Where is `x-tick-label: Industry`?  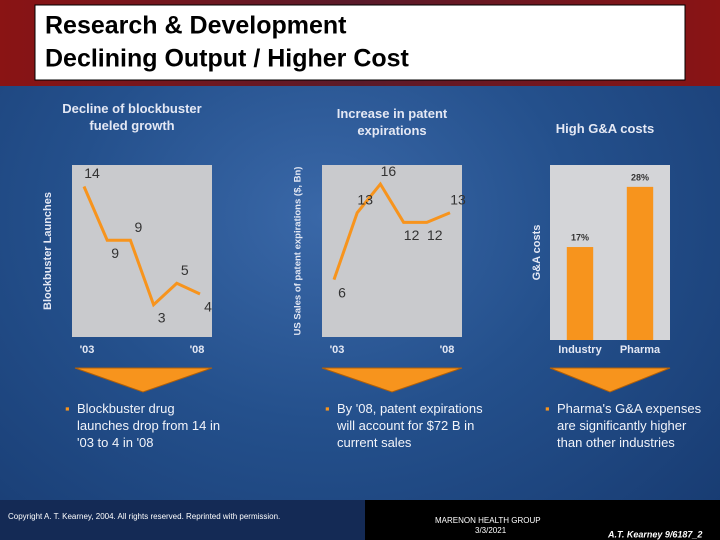 x-tick-label: Industry is located at coordinates (580, 350).